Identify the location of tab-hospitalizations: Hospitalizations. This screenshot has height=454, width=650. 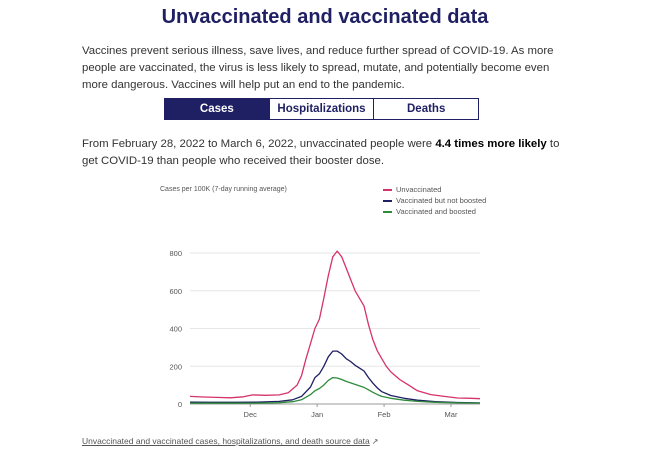
(321, 109).